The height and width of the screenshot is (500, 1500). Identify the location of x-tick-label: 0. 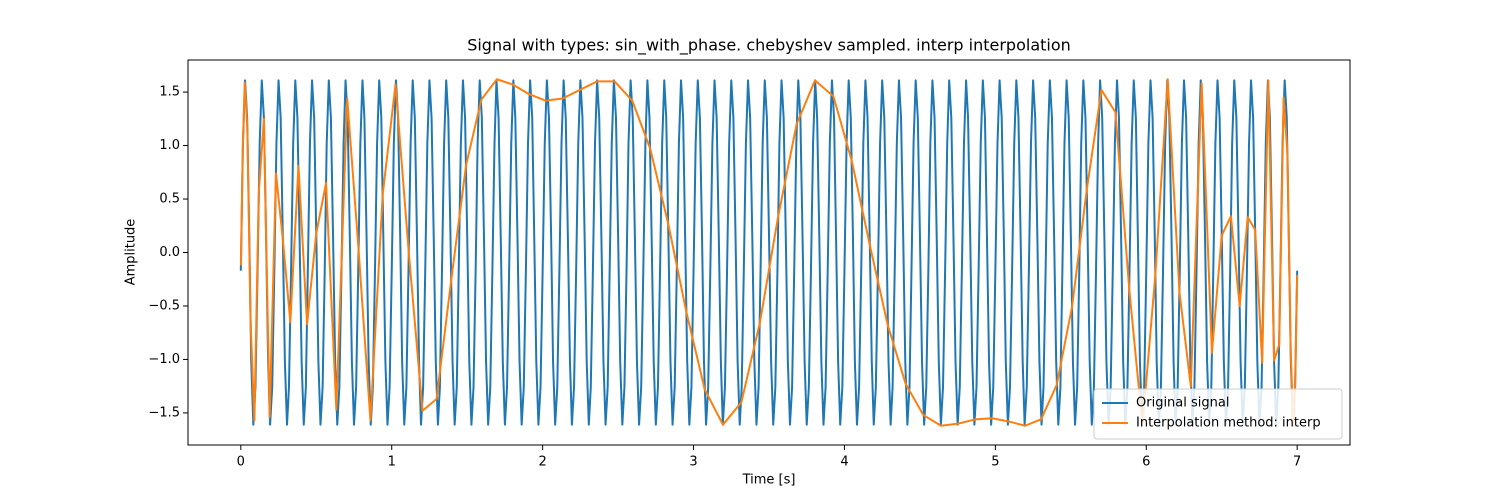
(241, 462).